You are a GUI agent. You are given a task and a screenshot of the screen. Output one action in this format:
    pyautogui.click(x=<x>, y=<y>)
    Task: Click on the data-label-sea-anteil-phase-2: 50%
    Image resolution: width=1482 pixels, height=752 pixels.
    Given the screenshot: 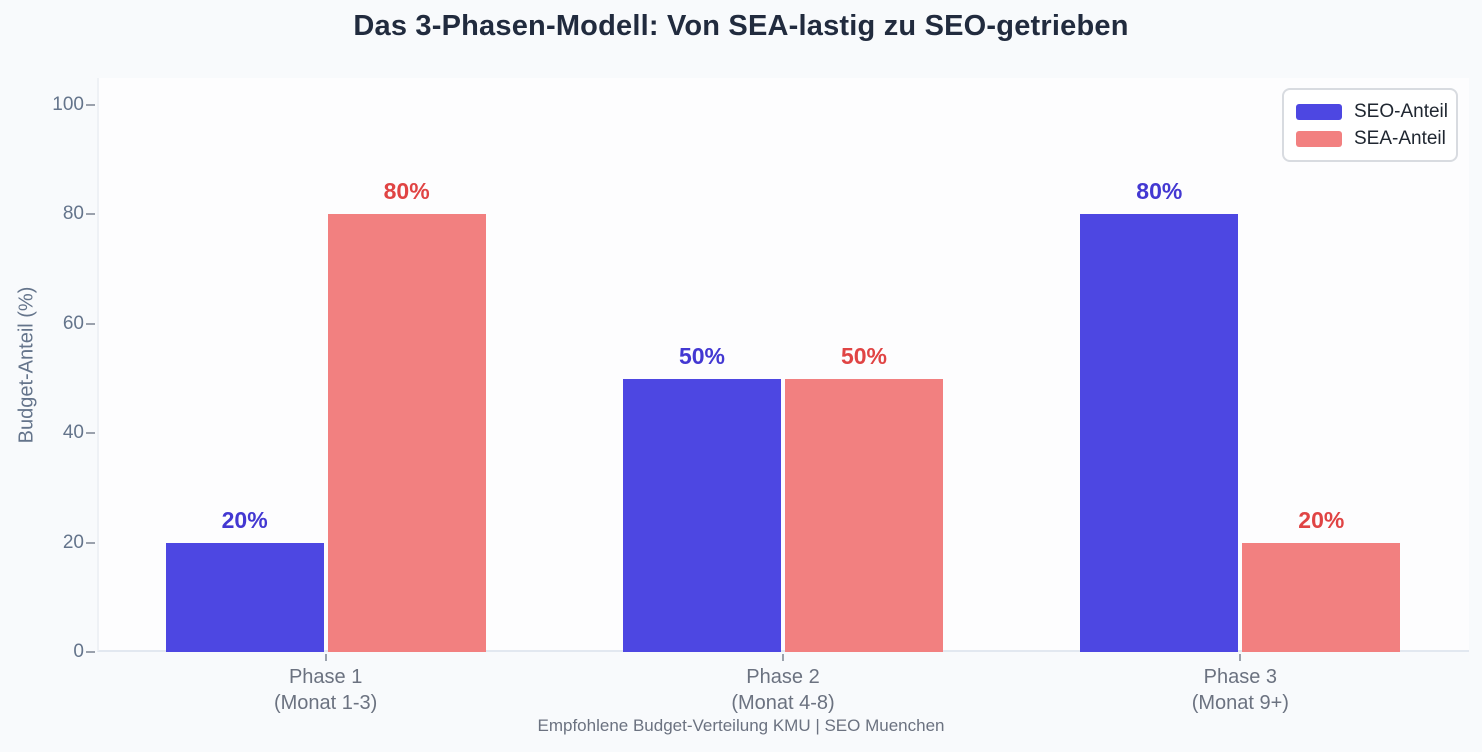 What is the action you would take?
    pyautogui.click(x=864, y=355)
    